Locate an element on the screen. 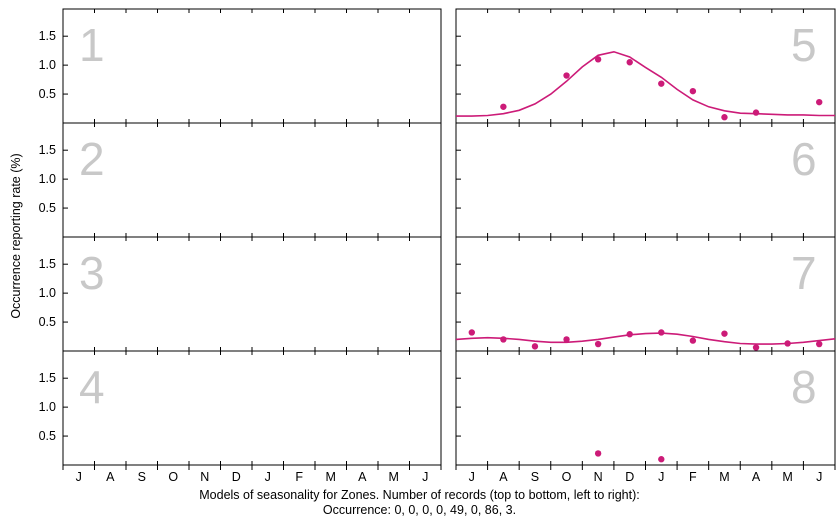 This screenshot has width=839, height=519. panel-5: 5 is located at coordinates (645, 66).